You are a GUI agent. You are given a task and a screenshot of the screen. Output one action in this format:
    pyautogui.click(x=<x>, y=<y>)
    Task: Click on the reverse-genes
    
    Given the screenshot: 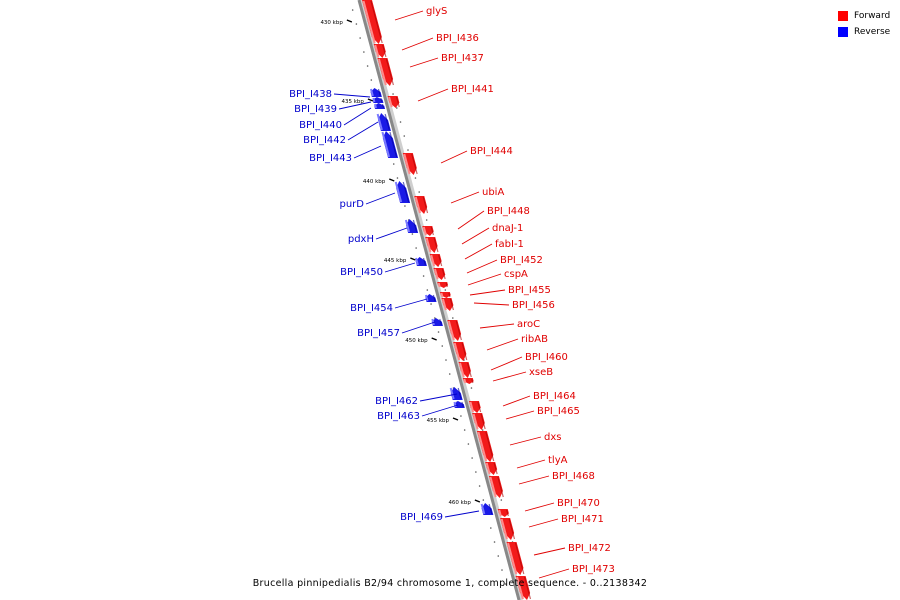 What is the action you would take?
    pyautogui.click(x=432, y=301)
    